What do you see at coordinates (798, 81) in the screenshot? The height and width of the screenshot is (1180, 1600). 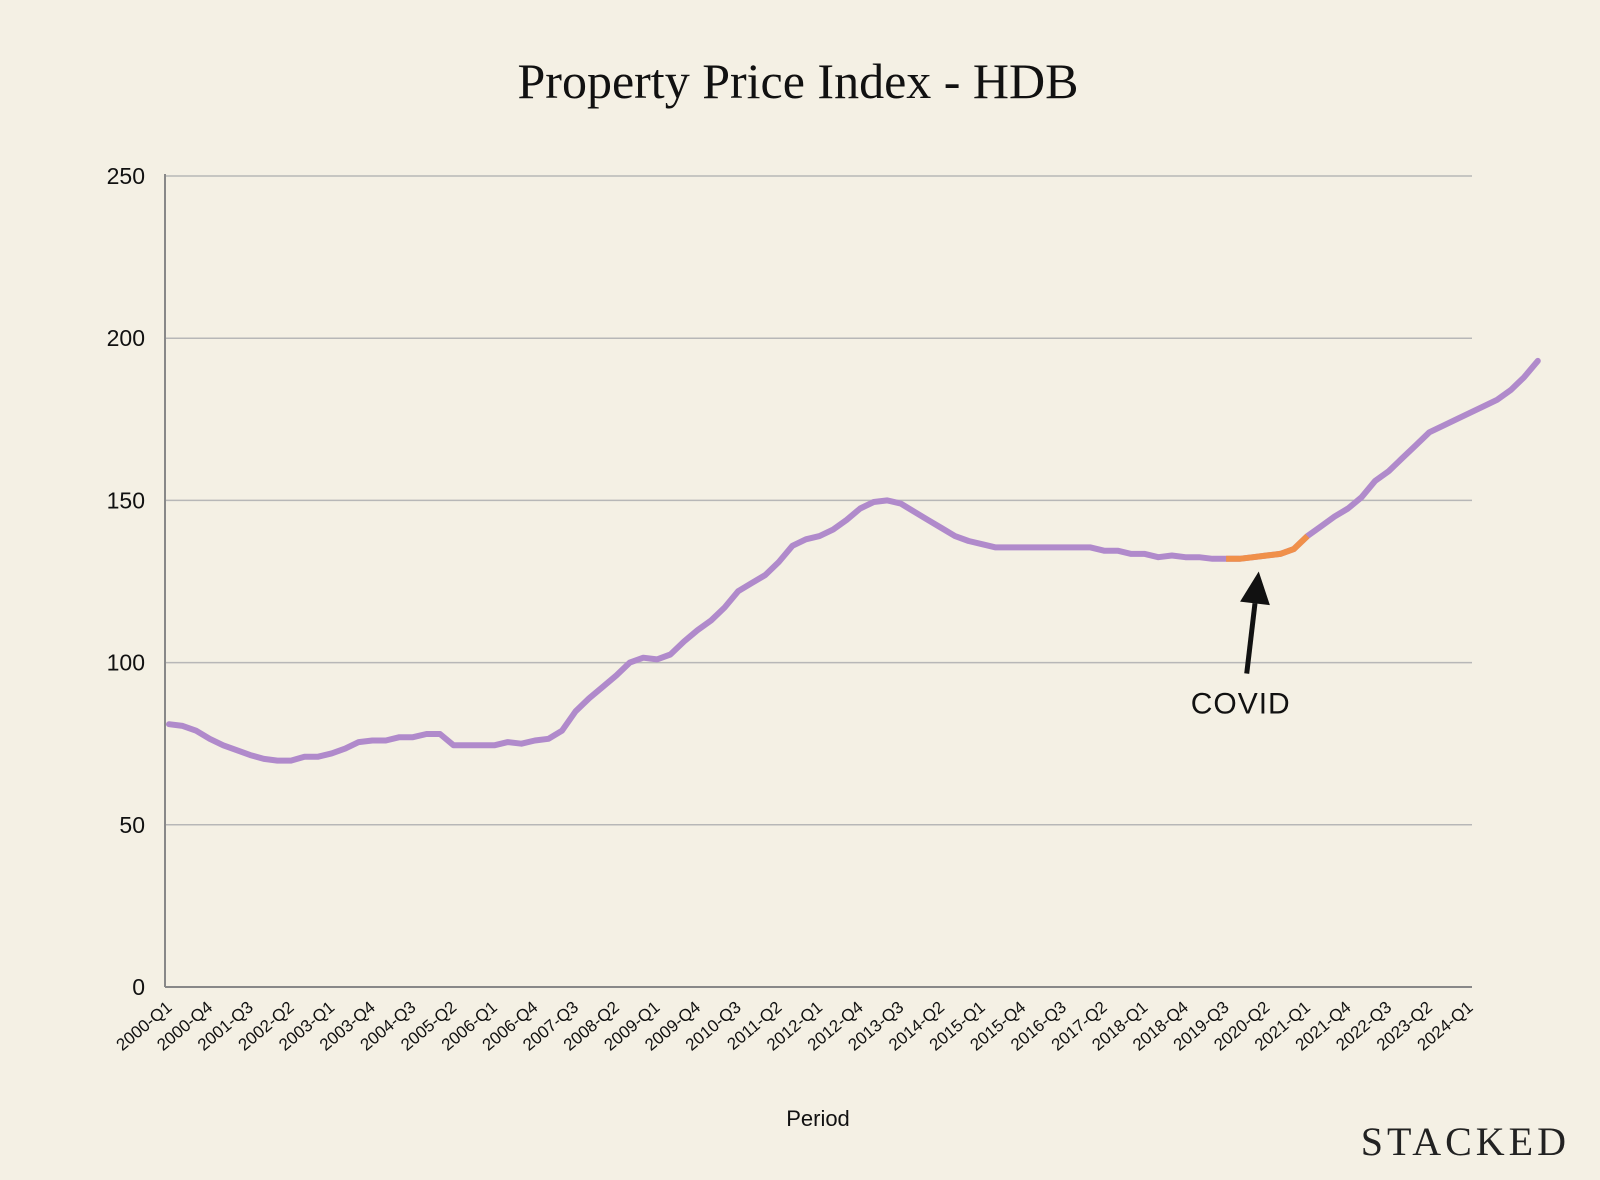 I see `chart-title: Property Price Index - HDB` at bounding box center [798, 81].